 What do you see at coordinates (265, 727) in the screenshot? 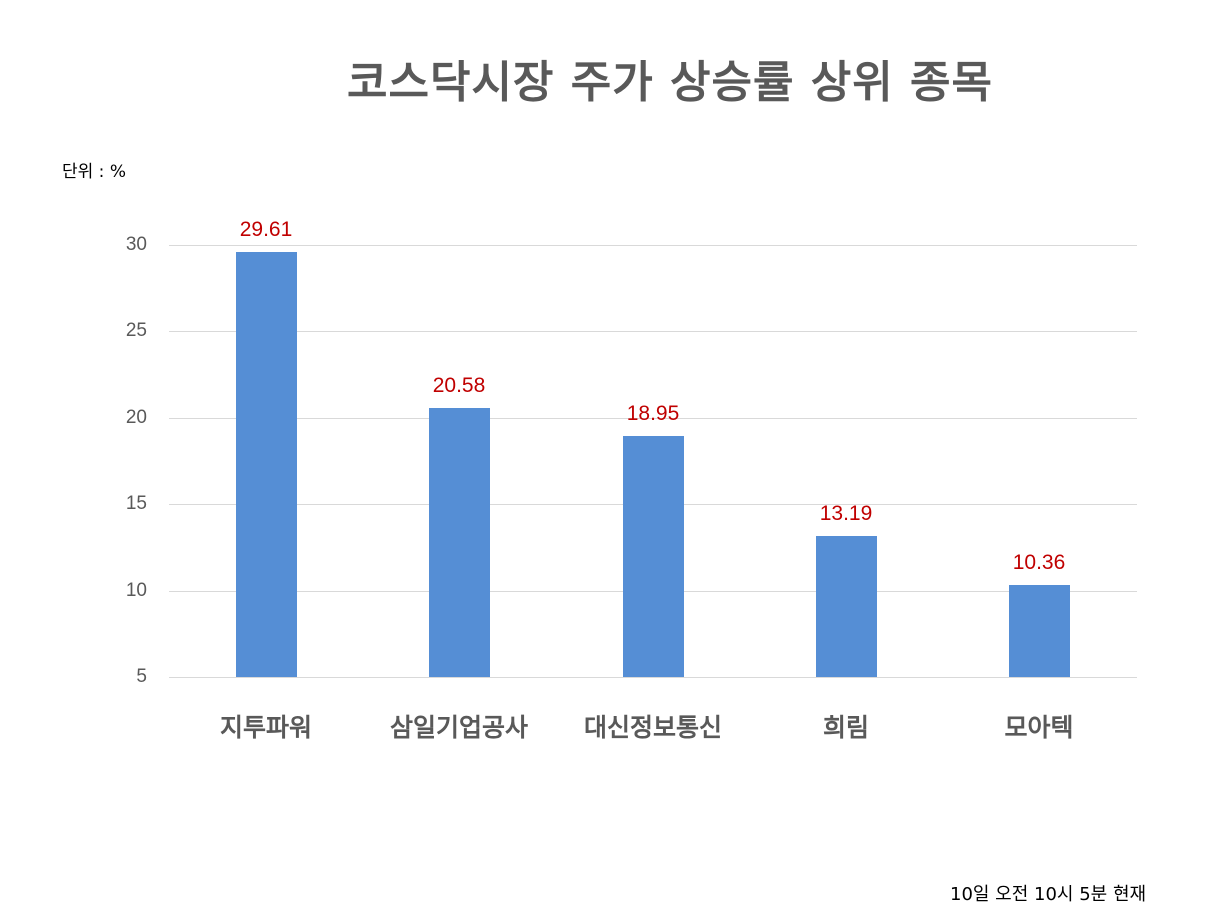
I see `x-category-label: 지투파워` at bounding box center [265, 727].